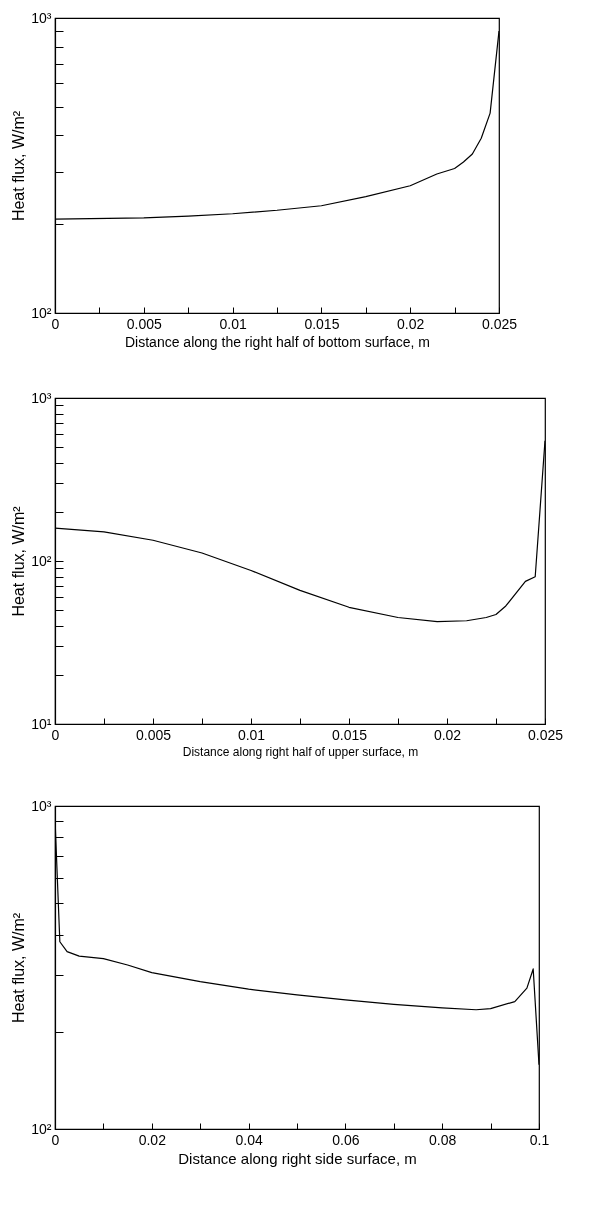 The width and height of the screenshot is (611, 1216). I want to click on x-tick-label: 0.04, so click(249, 1139).